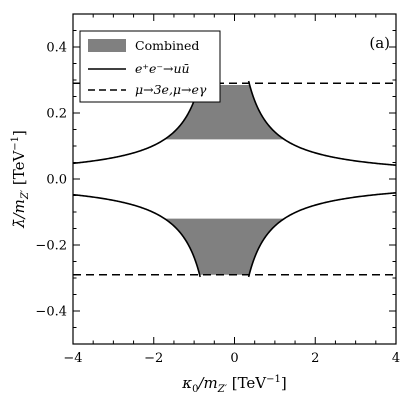 Image resolution: width=417 pixels, height=406 pixels. What do you see at coordinates (284, 383) in the screenshot?
I see `x-axis-title-close: ]` at bounding box center [284, 383].